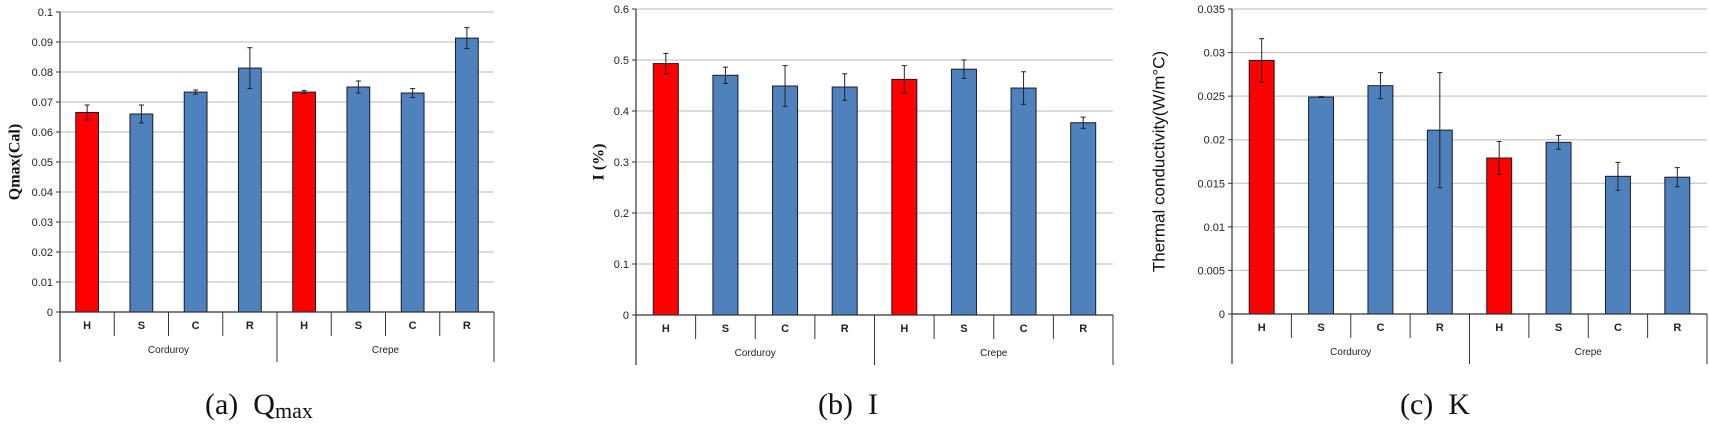  I want to click on caption-b-prefix: (b), so click(835, 404).